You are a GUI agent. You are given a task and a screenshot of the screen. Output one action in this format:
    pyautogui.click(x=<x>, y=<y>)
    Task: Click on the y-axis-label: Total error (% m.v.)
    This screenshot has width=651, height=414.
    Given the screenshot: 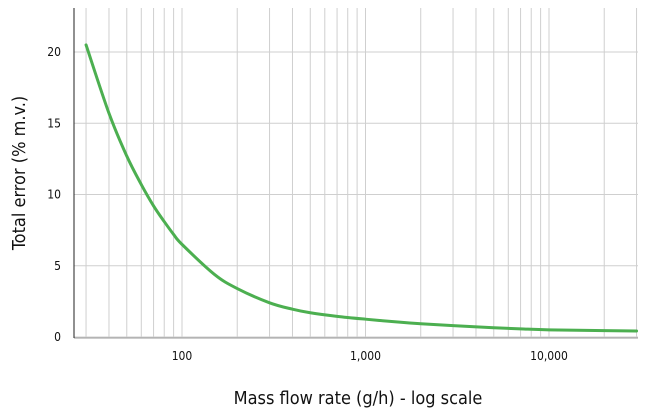 What is the action you would take?
    pyautogui.click(x=19, y=173)
    